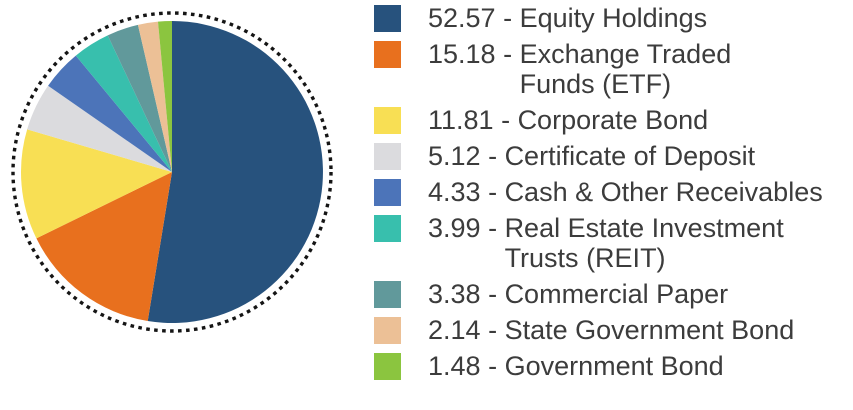 The image size is (853, 410). I want to click on legend-label-line: Government Bond, so click(614, 366).